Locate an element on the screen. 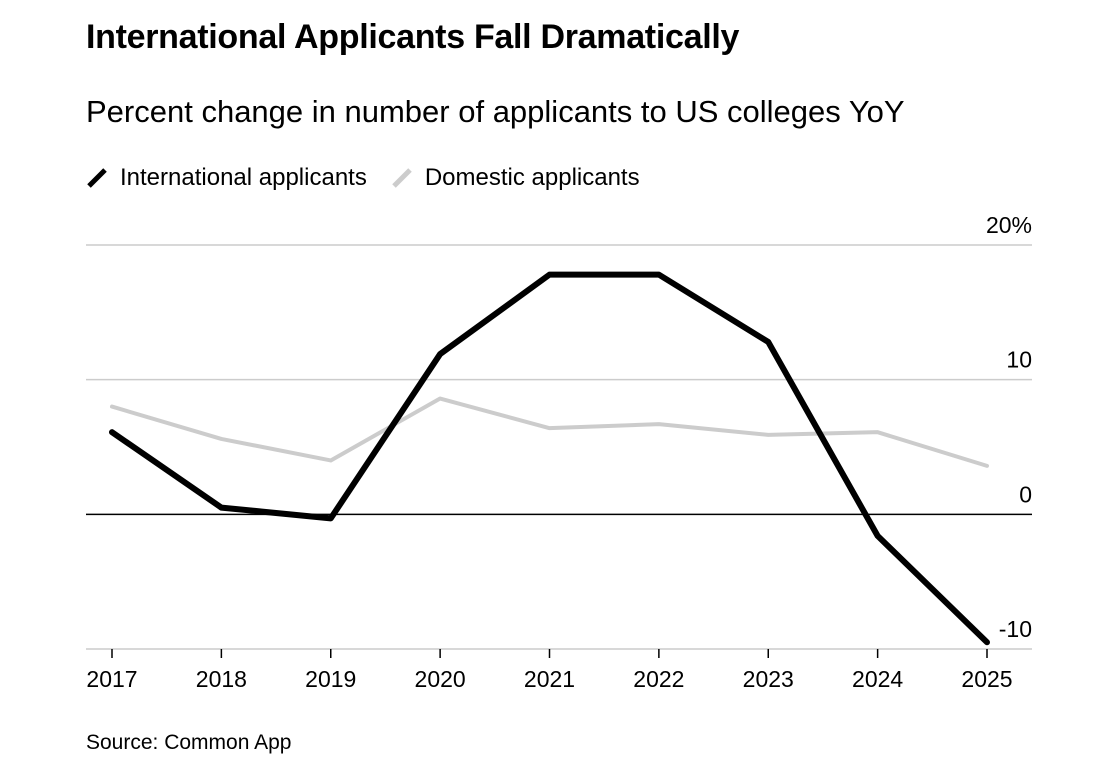 The width and height of the screenshot is (1106, 782). legend-swatch-international is located at coordinates (97, 178).